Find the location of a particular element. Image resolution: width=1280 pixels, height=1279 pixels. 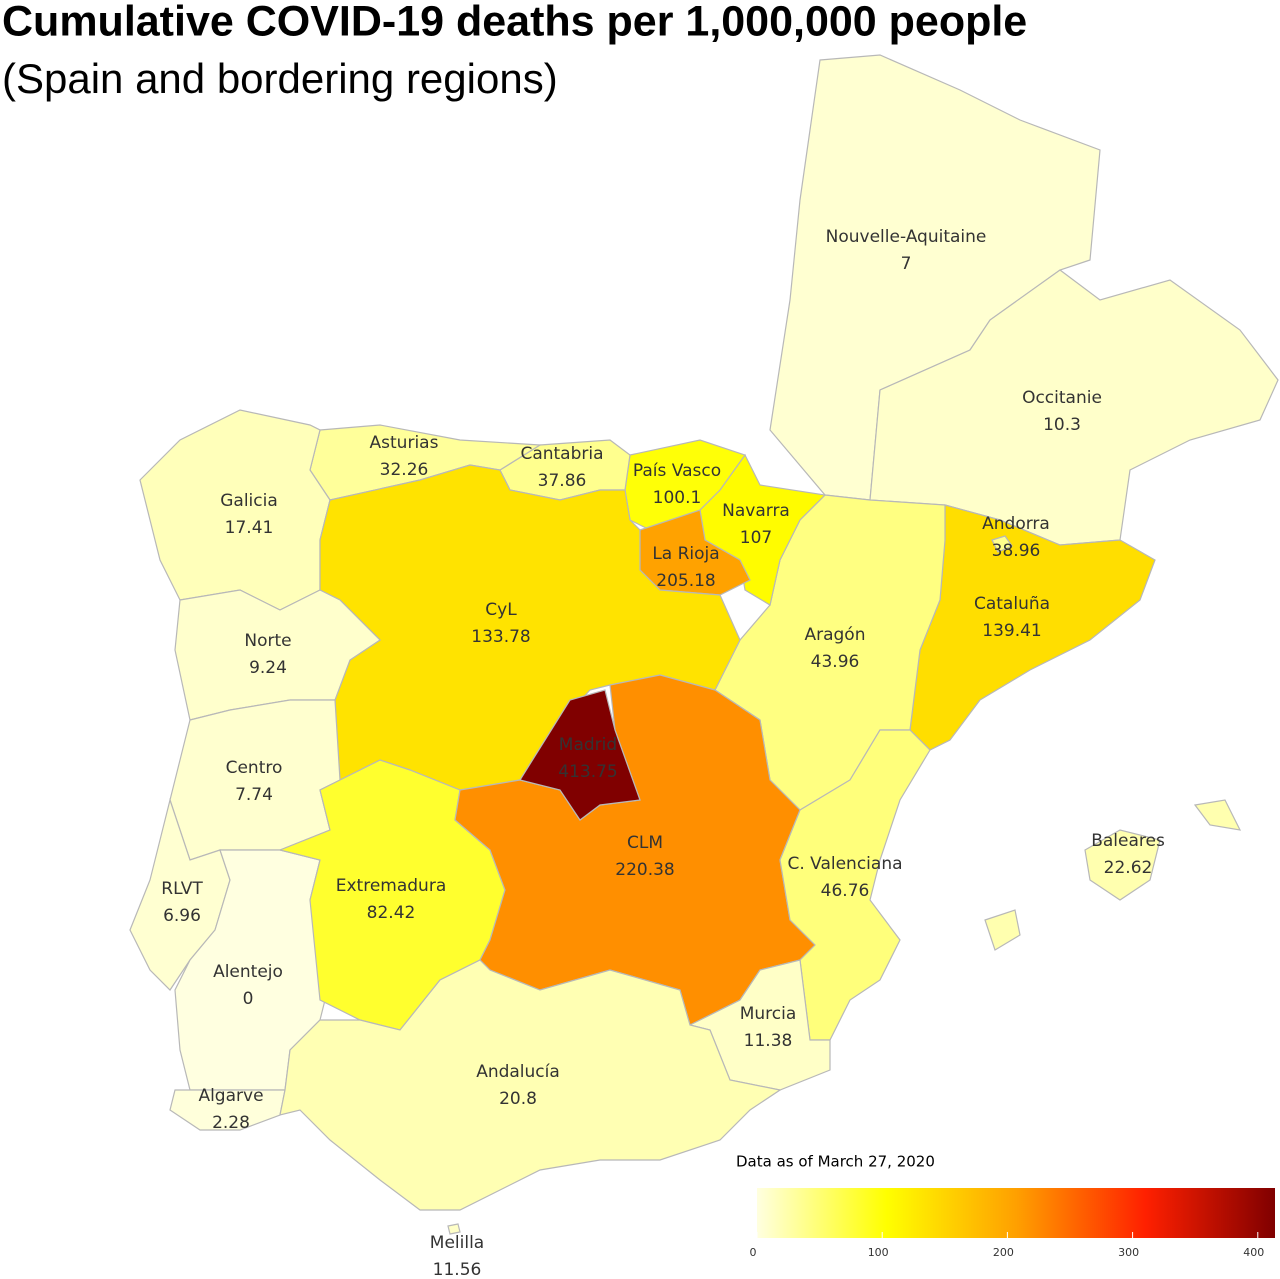

map-subtitle: (Spain and bordering regions) is located at coordinates (280, 78).